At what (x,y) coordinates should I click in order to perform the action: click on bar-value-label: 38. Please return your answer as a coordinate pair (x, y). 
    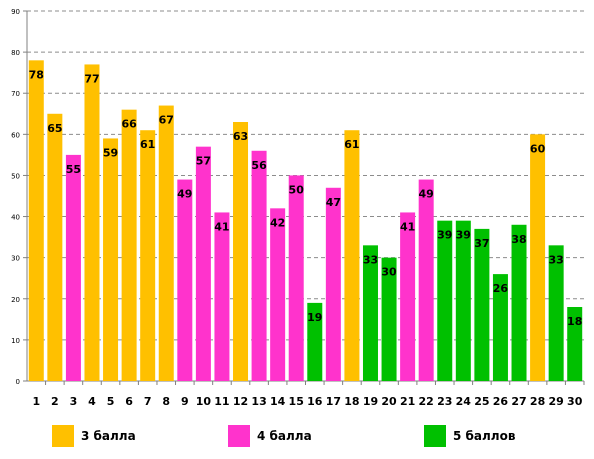
    Looking at the image, I should click on (518, 239).